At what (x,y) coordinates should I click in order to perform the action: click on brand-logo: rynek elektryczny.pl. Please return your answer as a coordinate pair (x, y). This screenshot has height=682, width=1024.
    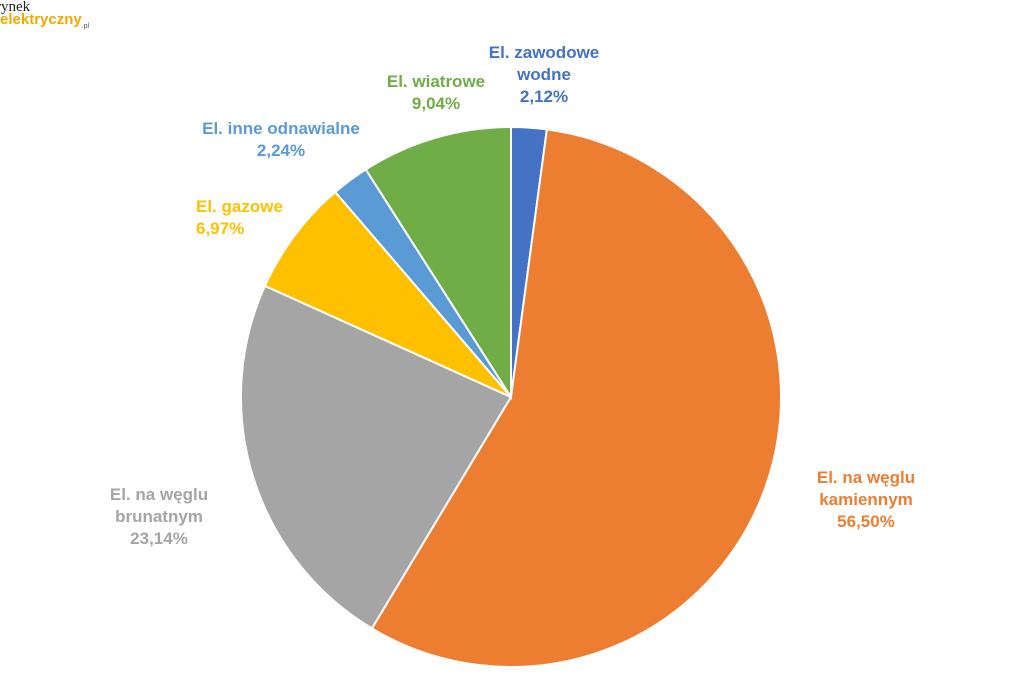
    Looking at the image, I should click on (44, 15).